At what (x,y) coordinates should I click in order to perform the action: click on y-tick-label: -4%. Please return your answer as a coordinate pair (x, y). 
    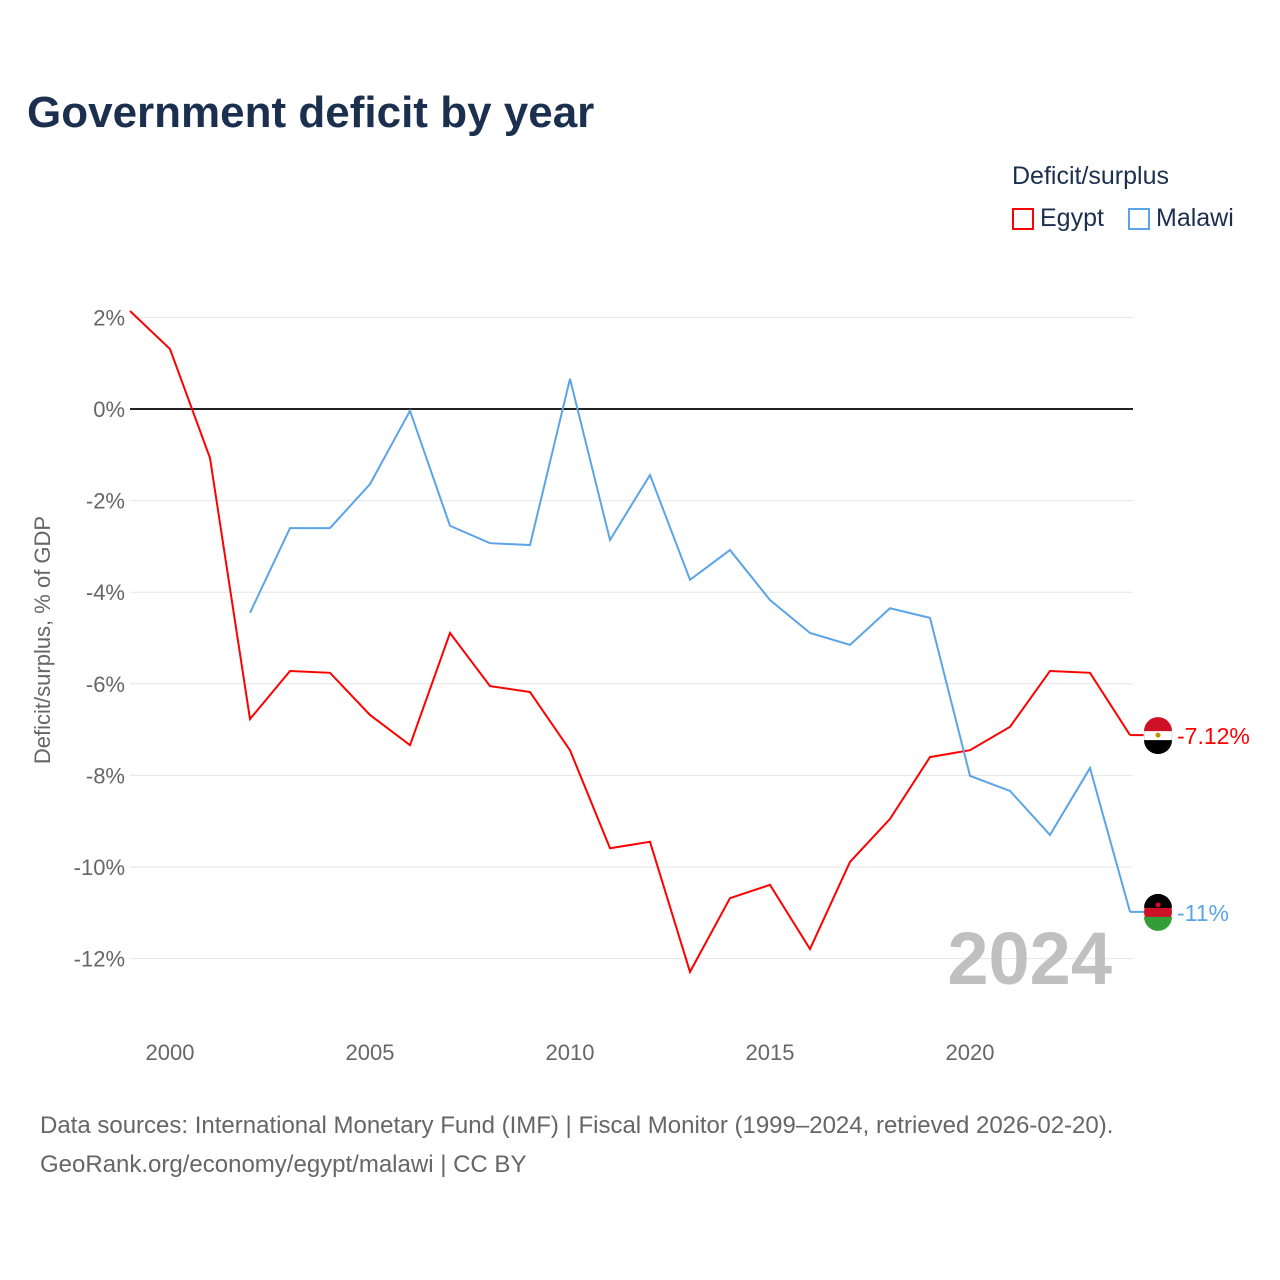
    Looking at the image, I should click on (105, 592).